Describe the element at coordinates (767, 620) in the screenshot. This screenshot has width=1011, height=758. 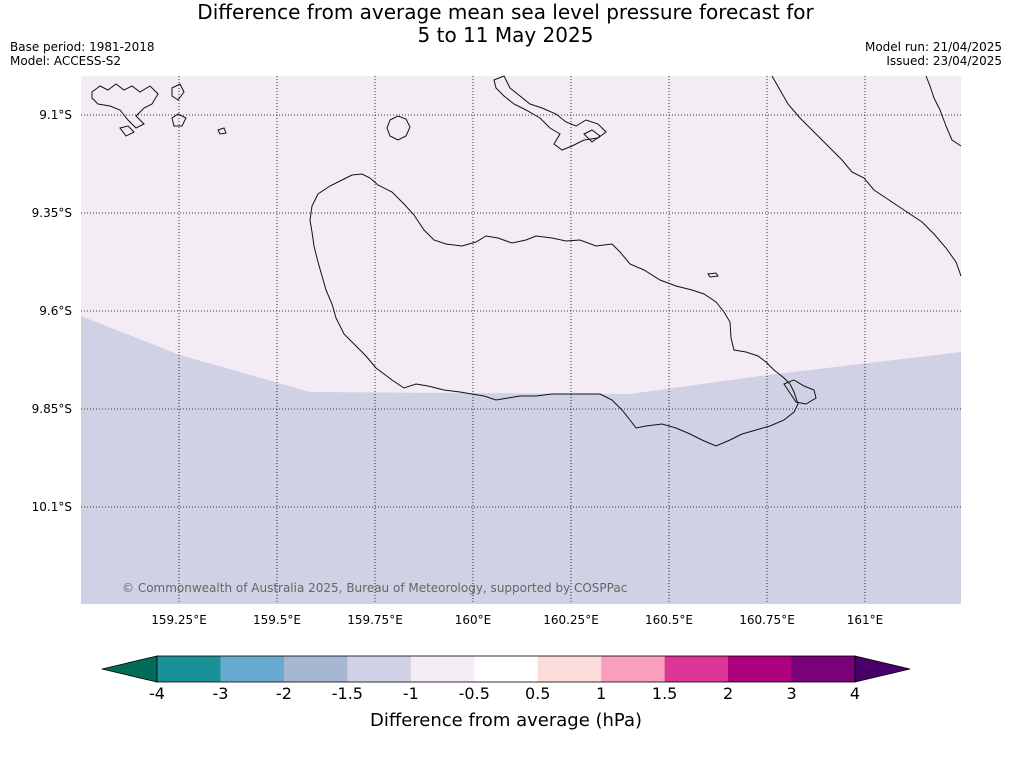
I see `lon-label: 160.75°E` at that location.